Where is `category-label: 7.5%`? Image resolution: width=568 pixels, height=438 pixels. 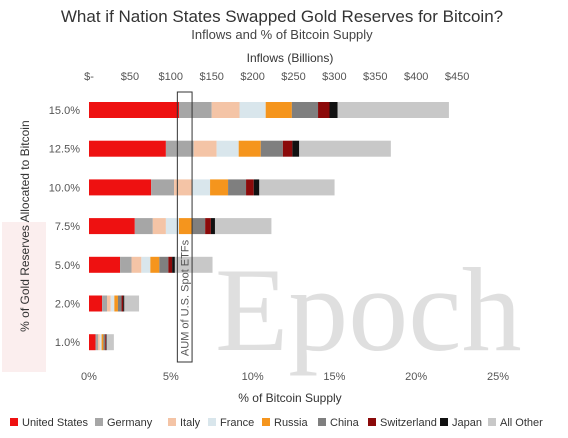 category-label: 7.5% is located at coordinates (67, 227).